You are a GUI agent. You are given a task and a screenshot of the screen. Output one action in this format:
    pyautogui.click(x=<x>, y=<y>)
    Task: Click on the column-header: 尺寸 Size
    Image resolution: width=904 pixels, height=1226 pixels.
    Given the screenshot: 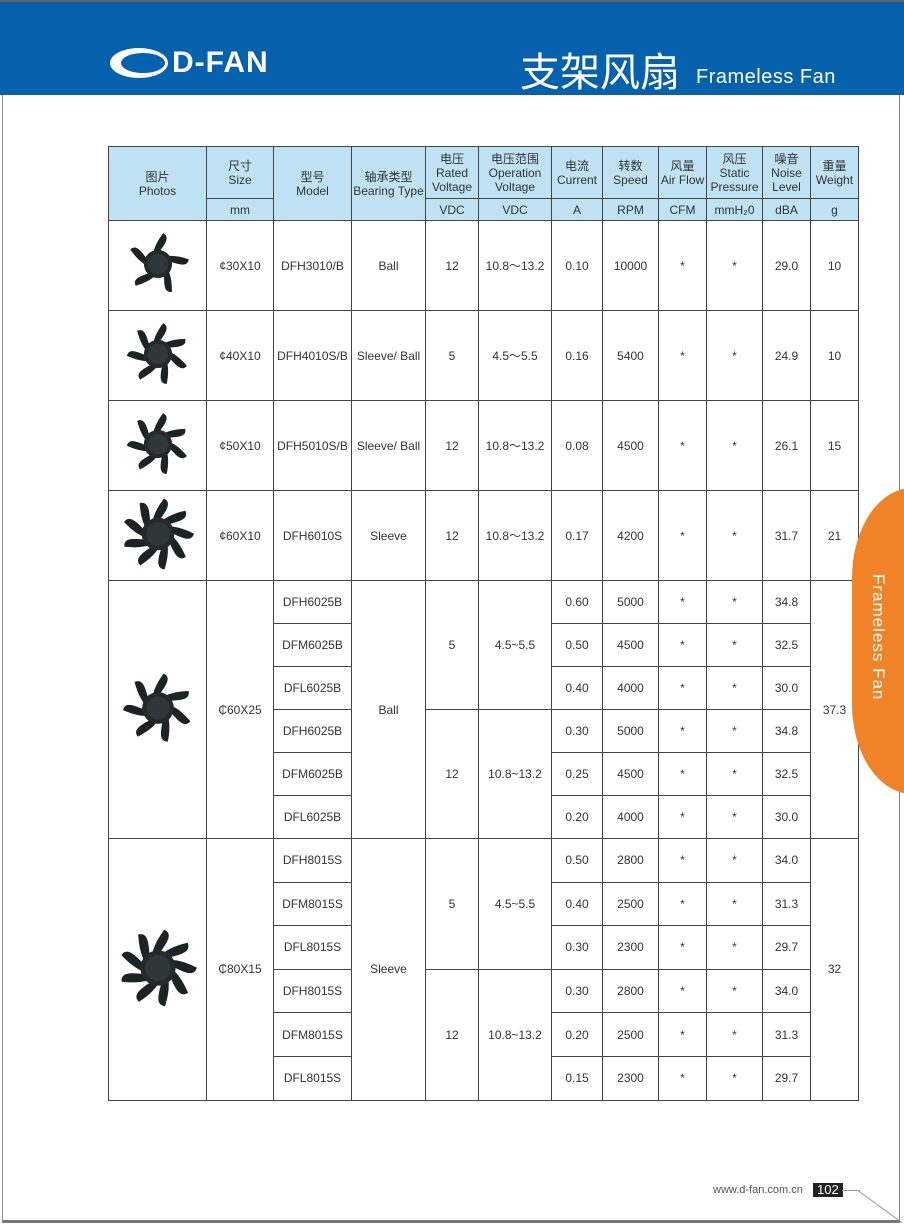 What is the action you would take?
    pyautogui.click(x=240, y=172)
    